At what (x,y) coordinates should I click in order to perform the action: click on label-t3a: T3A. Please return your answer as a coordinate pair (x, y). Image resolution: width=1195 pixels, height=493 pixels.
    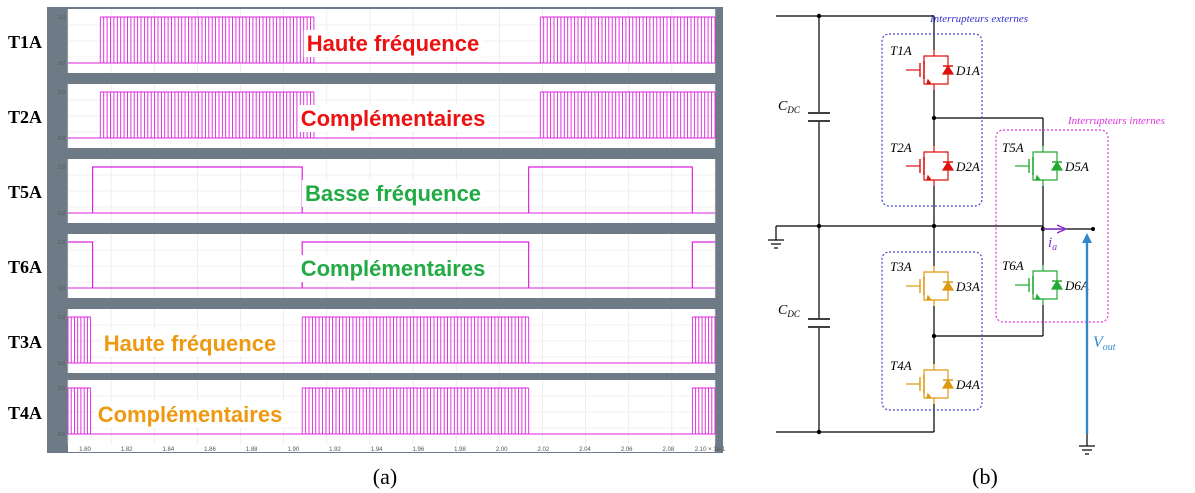
    Looking at the image, I should click on (901, 266).